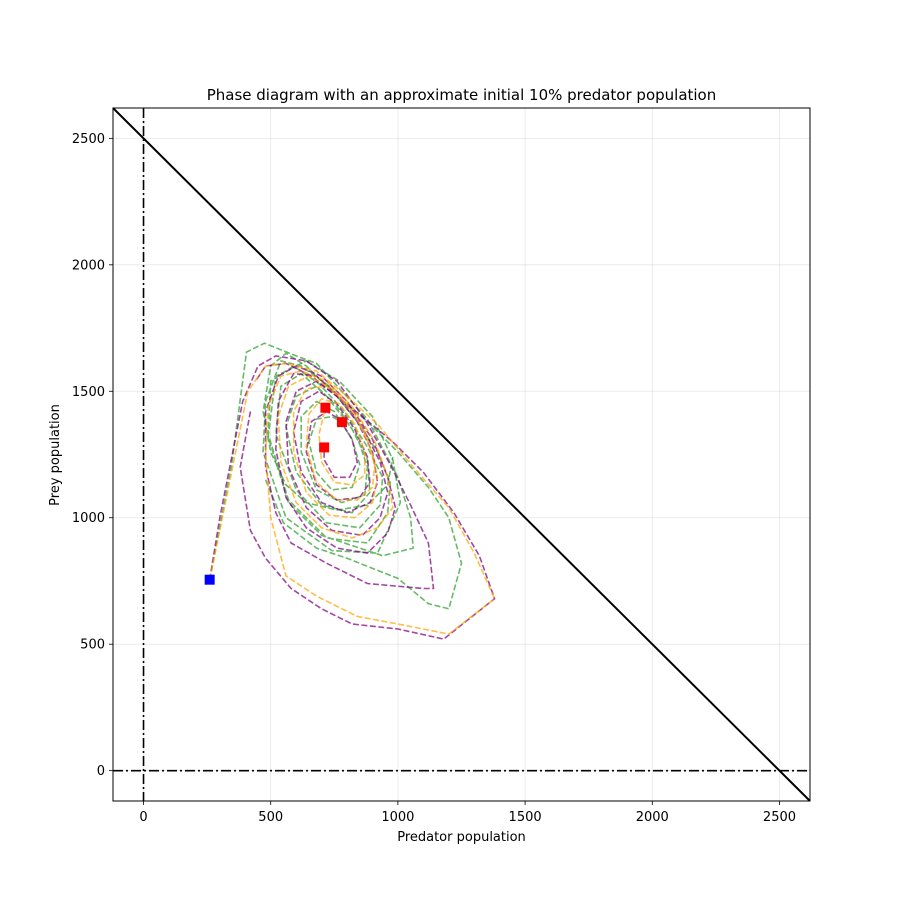  What do you see at coordinates (461, 837) in the screenshot?
I see `x-axis-label: Predator population` at bounding box center [461, 837].